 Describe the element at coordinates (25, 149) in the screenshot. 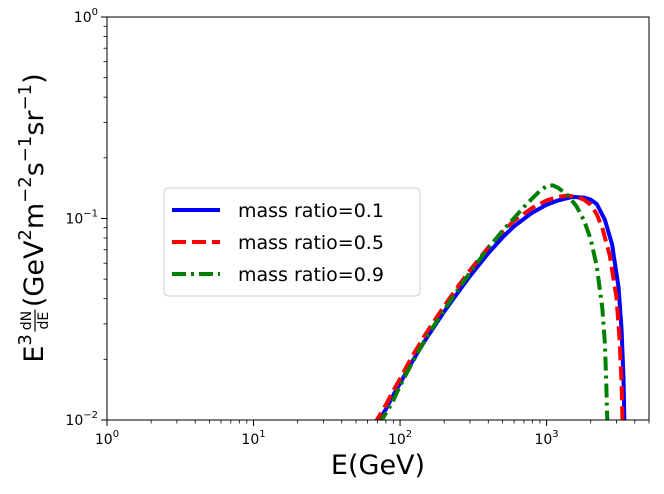

I see `y-label-s-exp: −1` at that location.